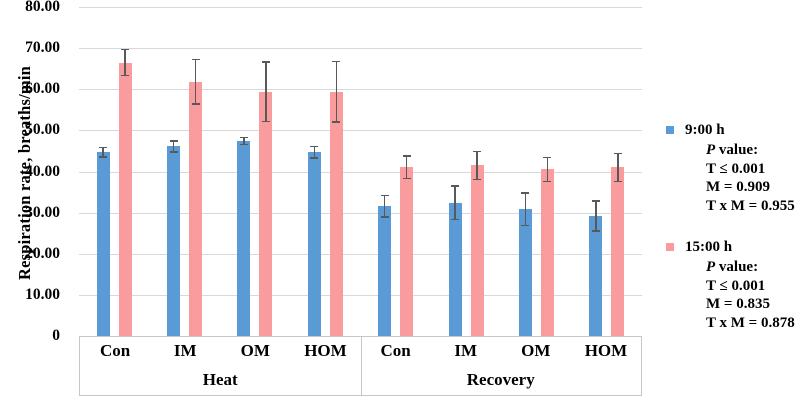 Image resolution: width=798 pixels, height=402 pixels. What do you see at coordinates (709, 247) in the screenshot?
I see `legend-series-label: 15:00 h` at bounding box center [709, 247].